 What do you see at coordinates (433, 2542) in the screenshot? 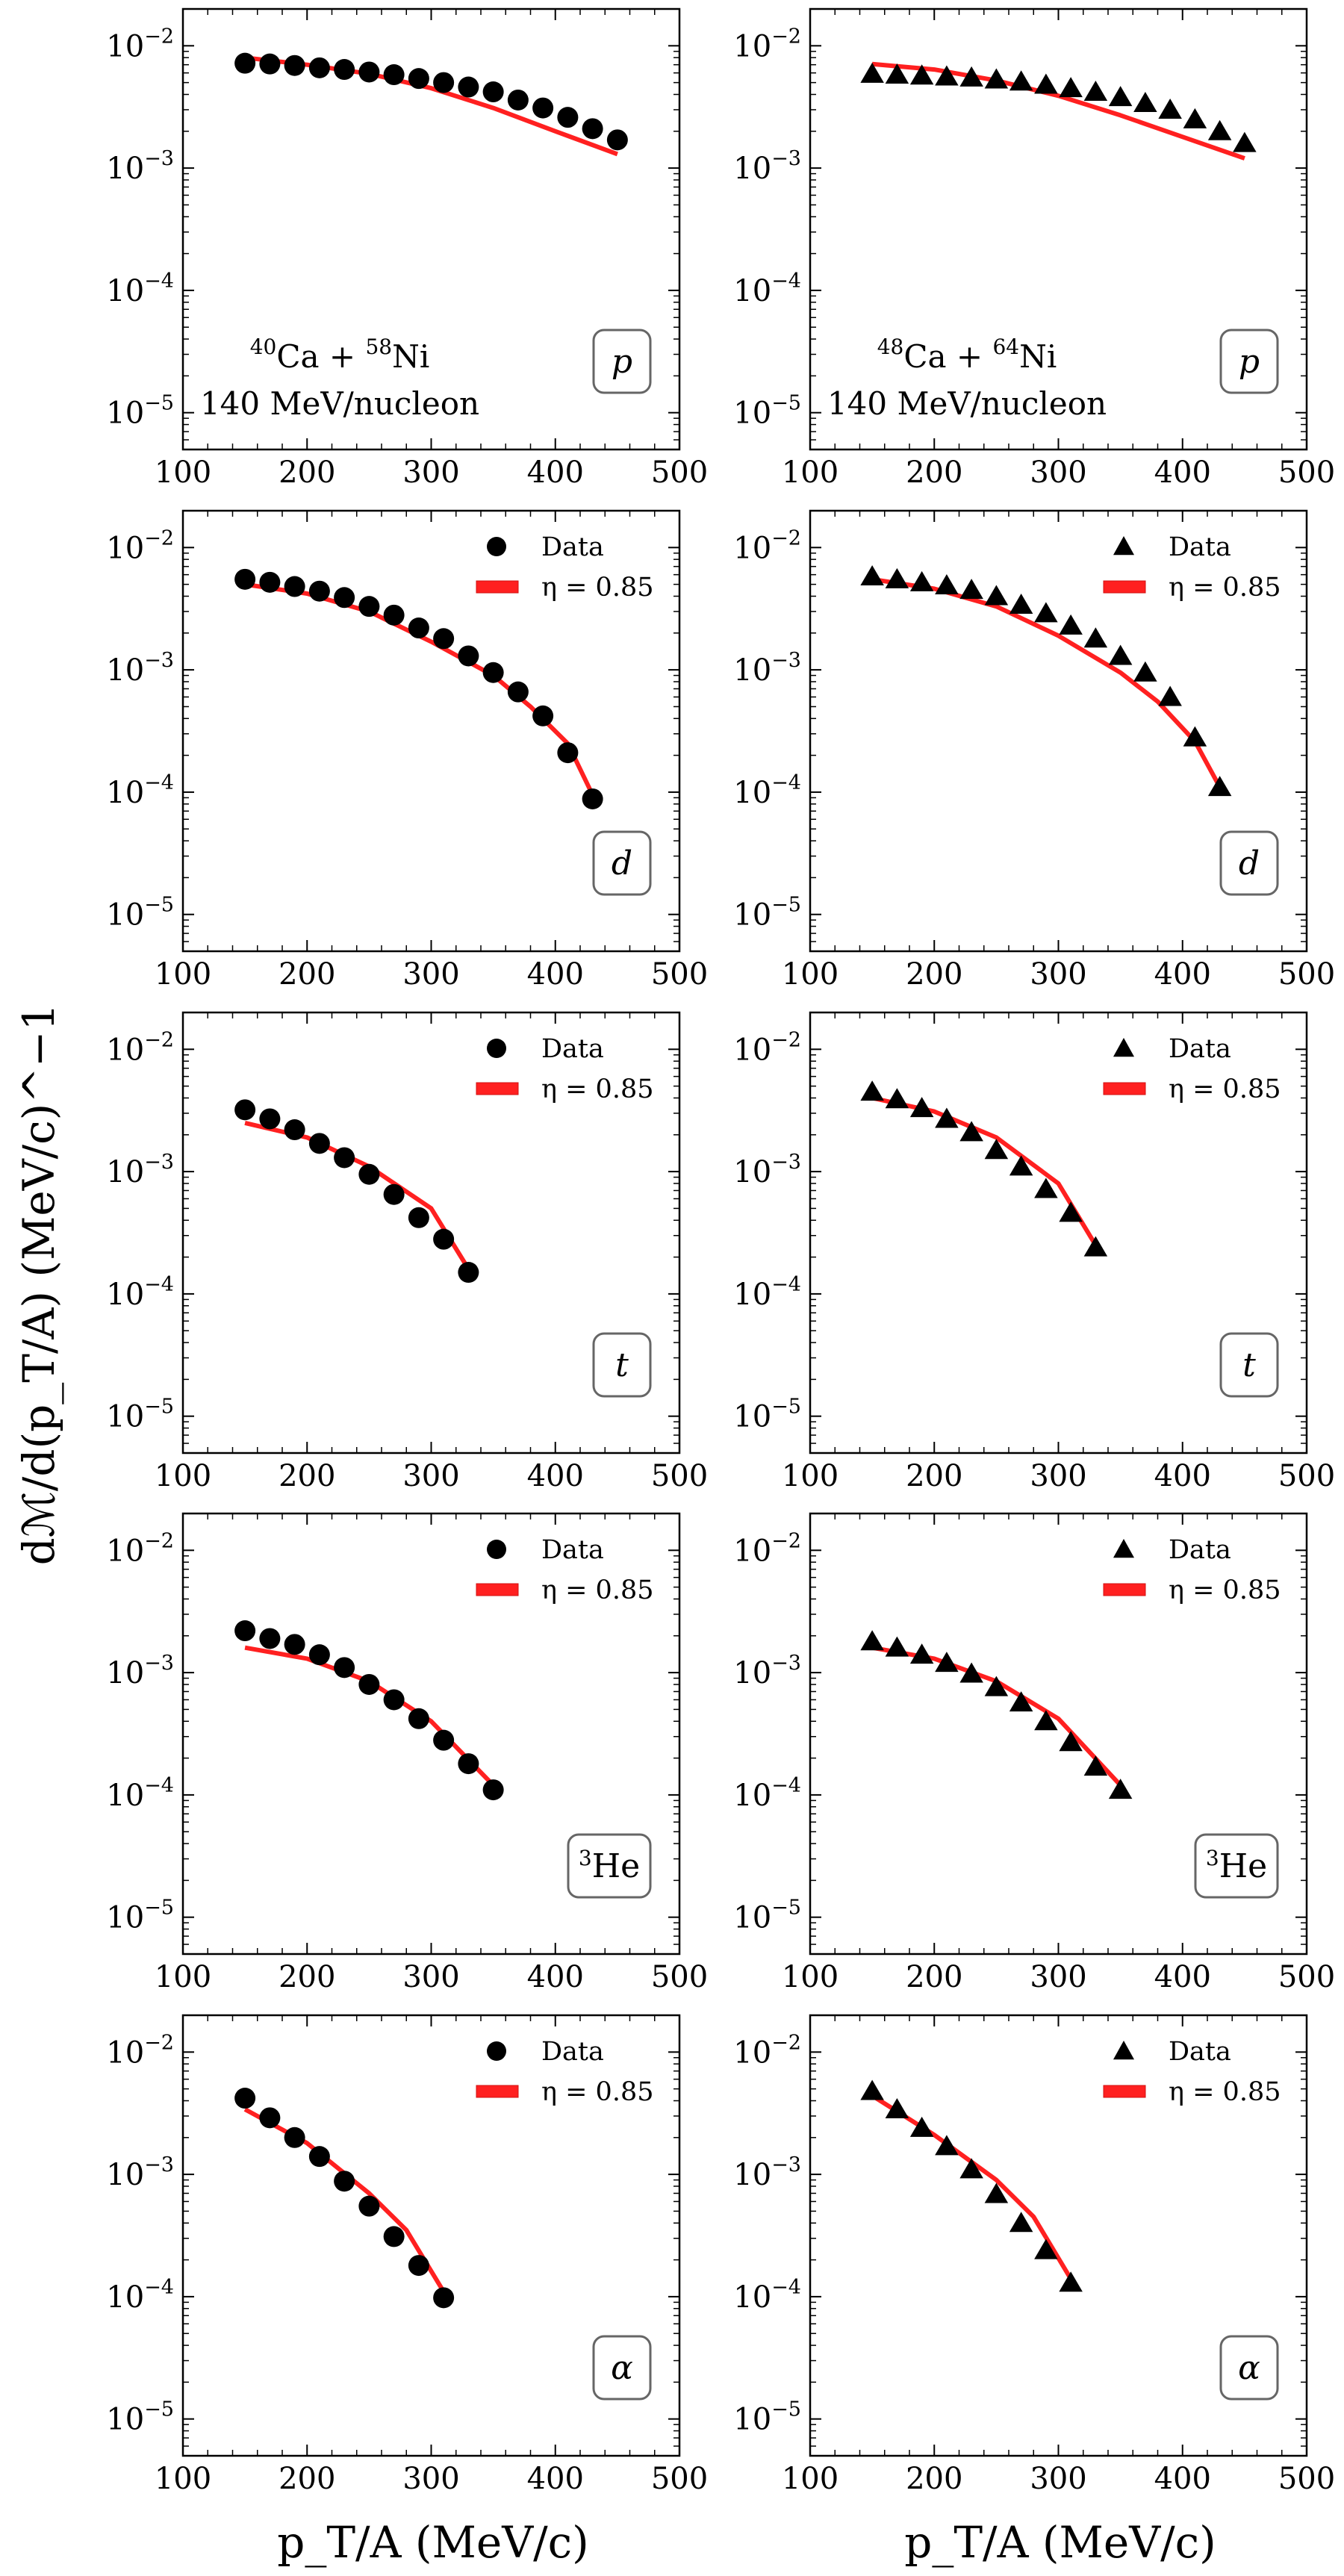
I see `x-axis-title-left: p_T/A (MeV/c)` at bounding box center [433, 2542].